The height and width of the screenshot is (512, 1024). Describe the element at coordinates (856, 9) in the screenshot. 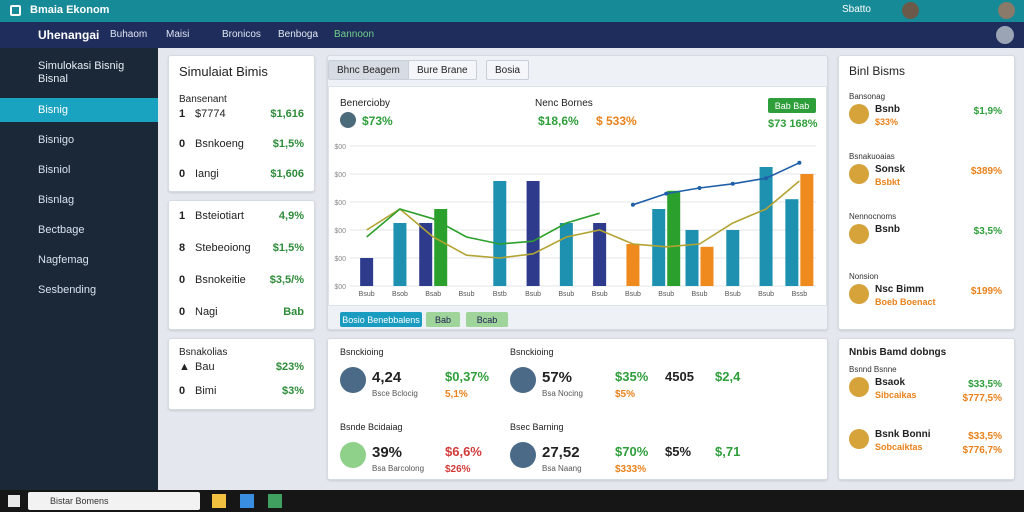

I see `user-name: Sbatto` at that location.